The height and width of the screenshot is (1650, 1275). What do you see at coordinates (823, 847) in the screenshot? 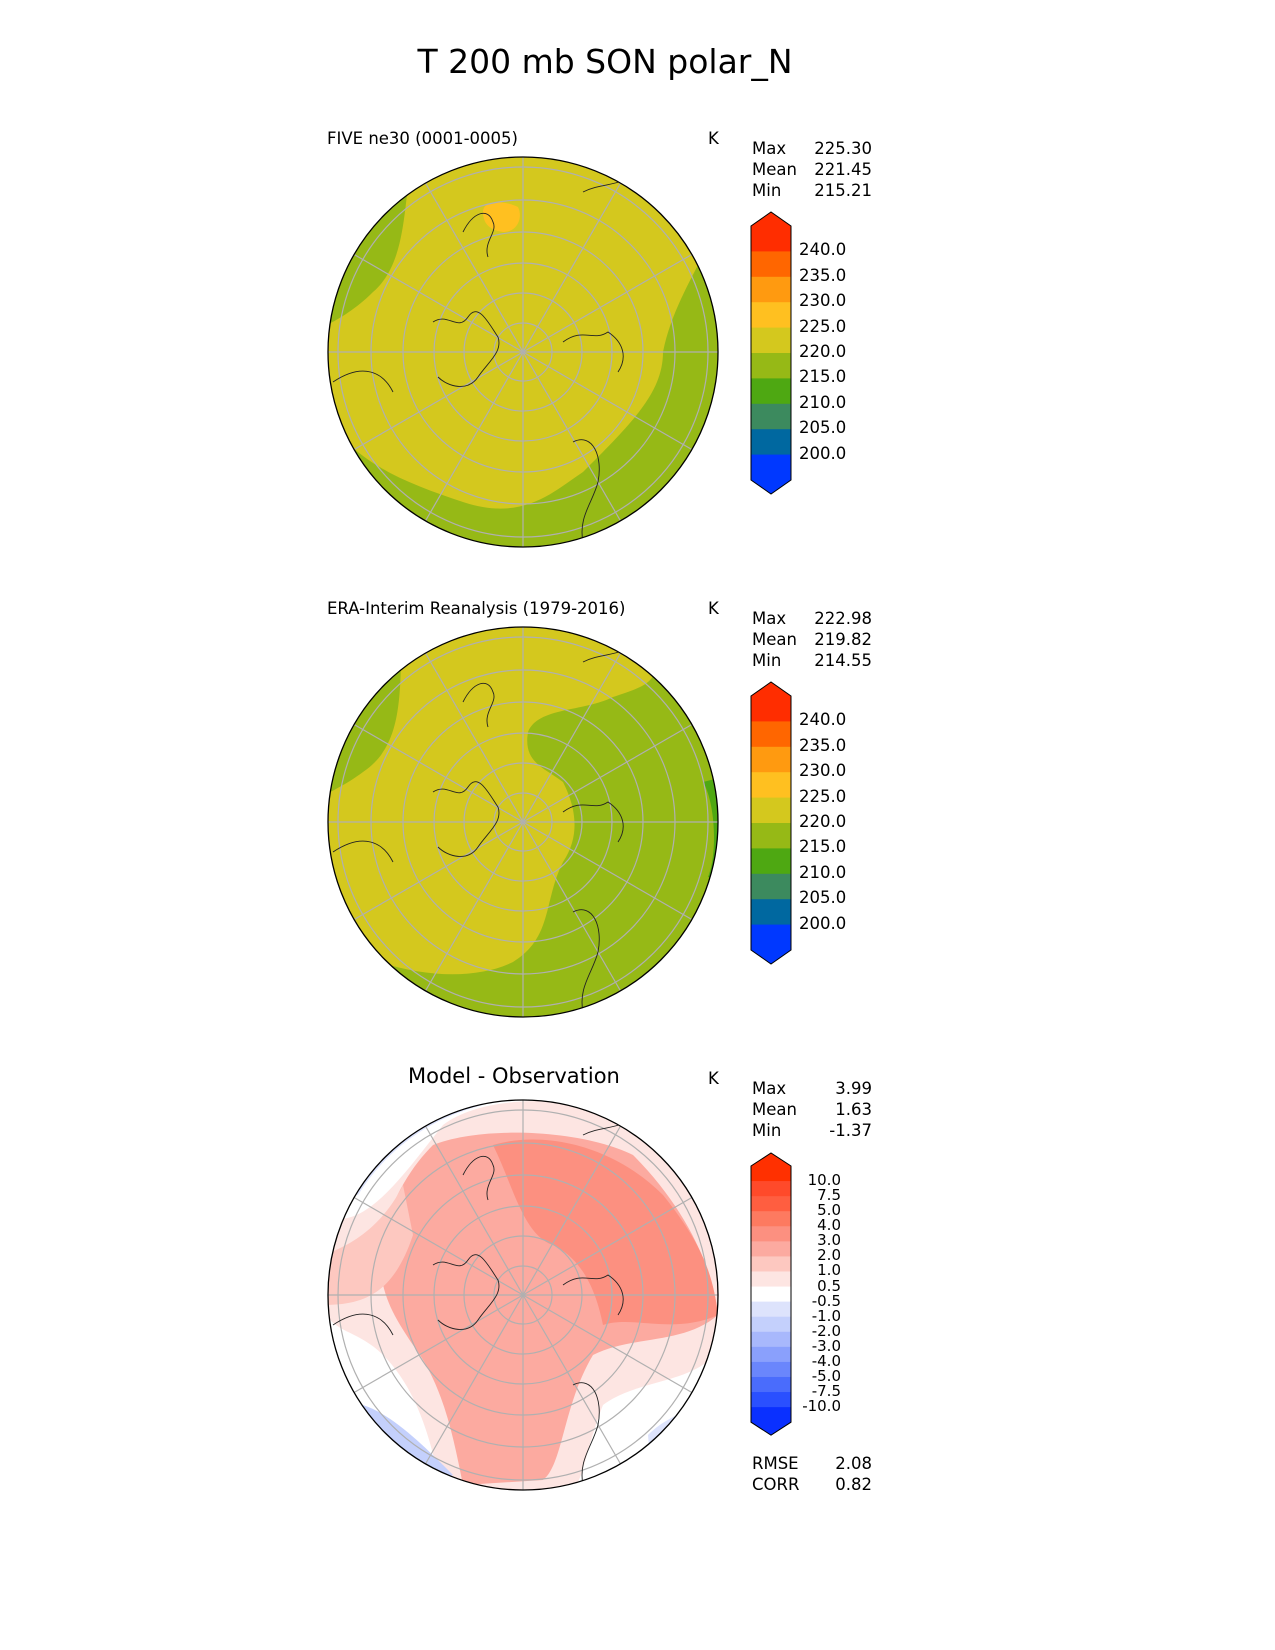
I see `colorbar-tick-label: 215.0` at bounding box center [823, 847].